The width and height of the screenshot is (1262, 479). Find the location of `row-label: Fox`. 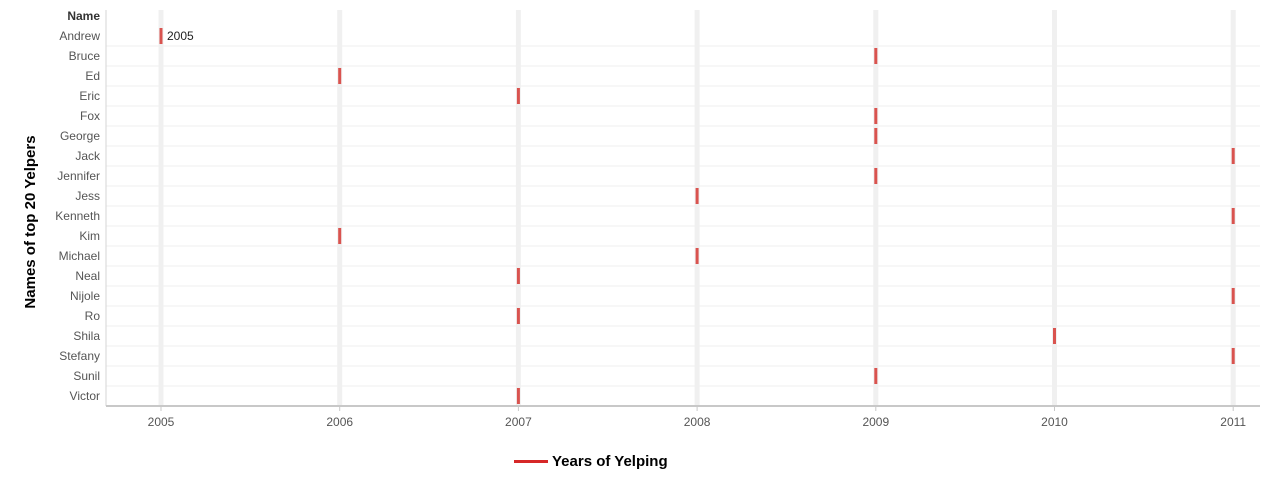

row-label: Fox is located at coordinates (90, 116).